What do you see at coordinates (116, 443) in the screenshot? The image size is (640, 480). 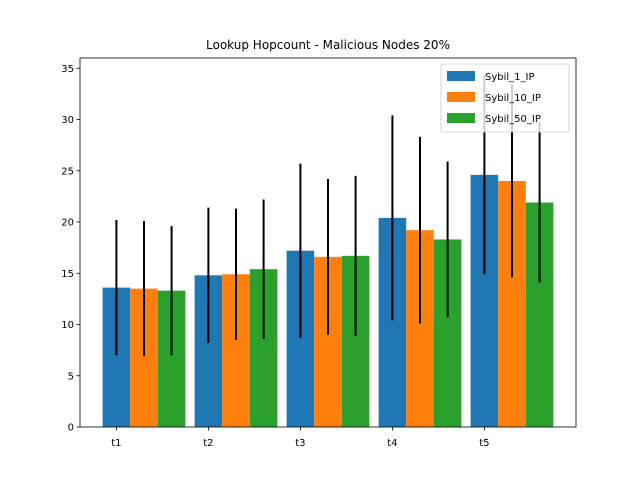 I see `x-tick-label: t1` at bounding box center [116, 443].